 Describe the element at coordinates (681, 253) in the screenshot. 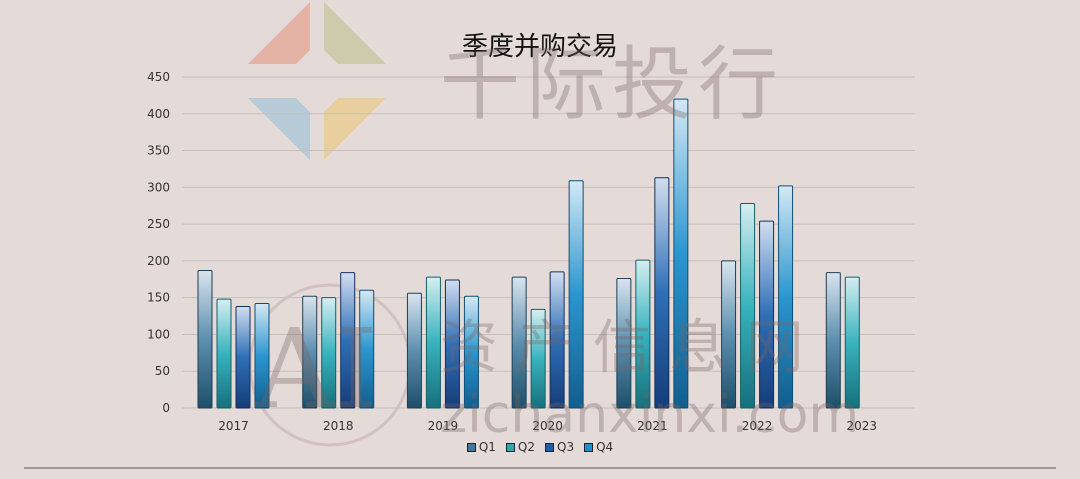

I see `bar-2021-q4` at that location.